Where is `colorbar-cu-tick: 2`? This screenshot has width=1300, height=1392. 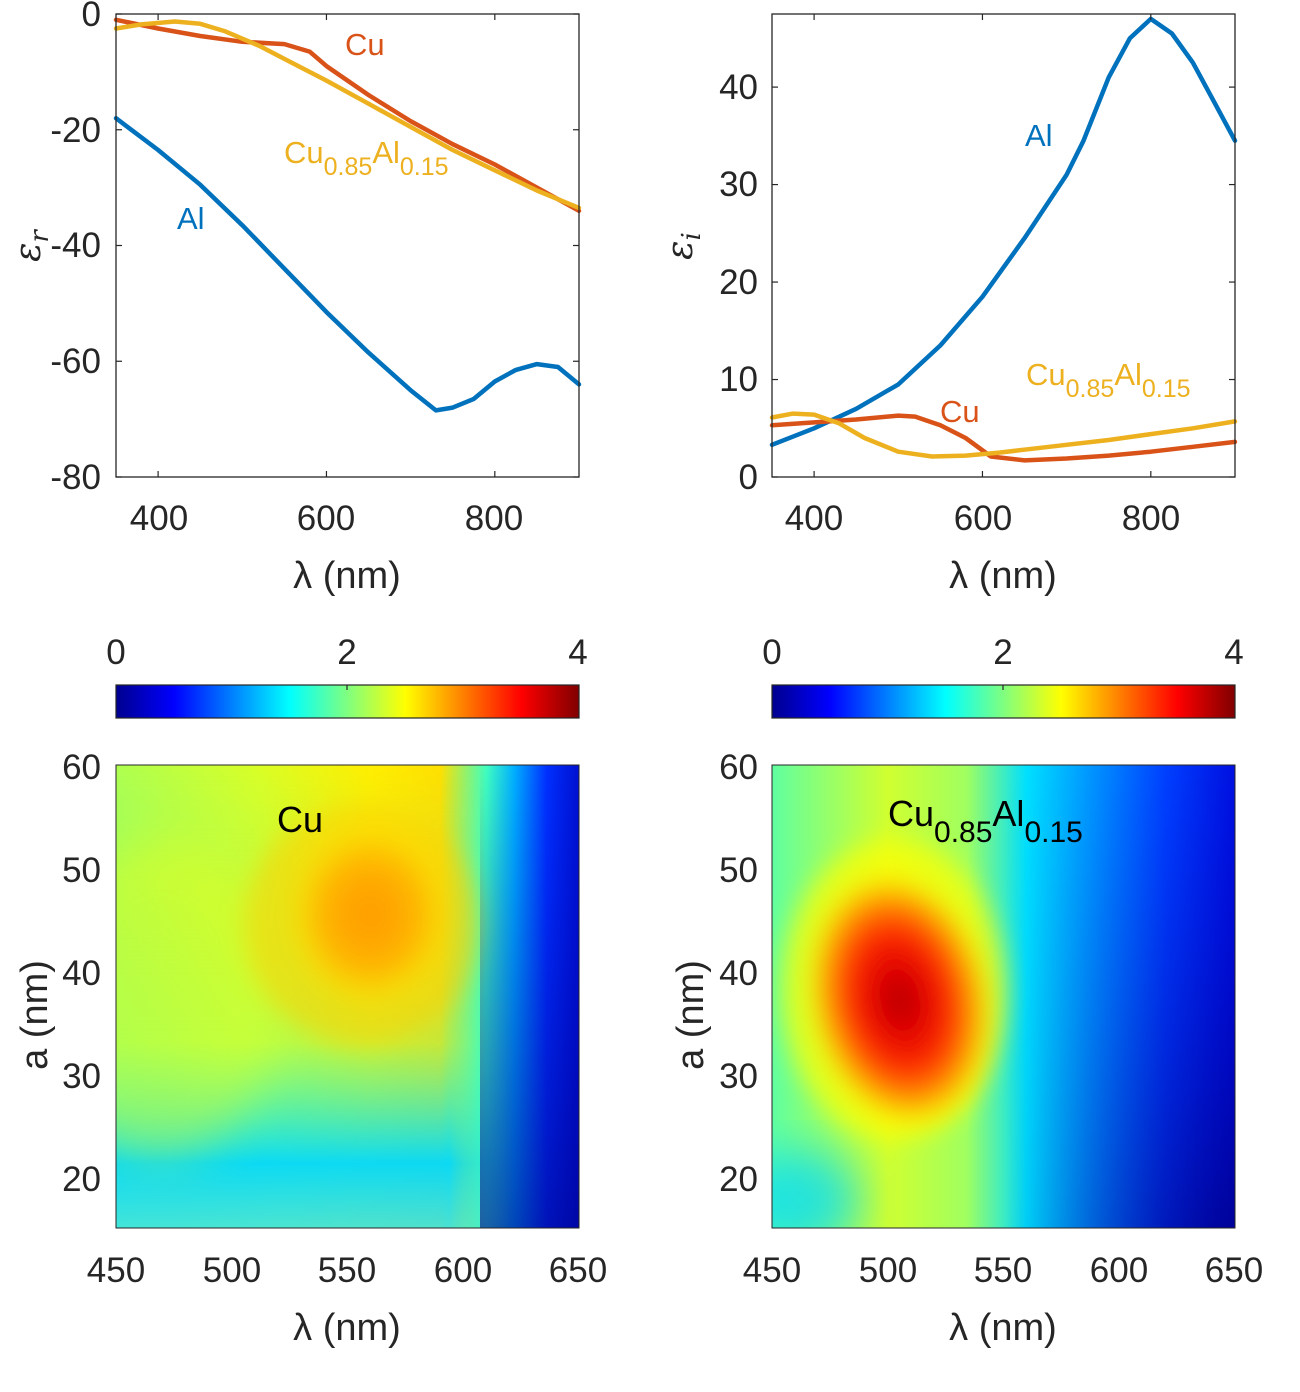
colorbar-cu-tick: 2 is located at coordinates (346, 652).